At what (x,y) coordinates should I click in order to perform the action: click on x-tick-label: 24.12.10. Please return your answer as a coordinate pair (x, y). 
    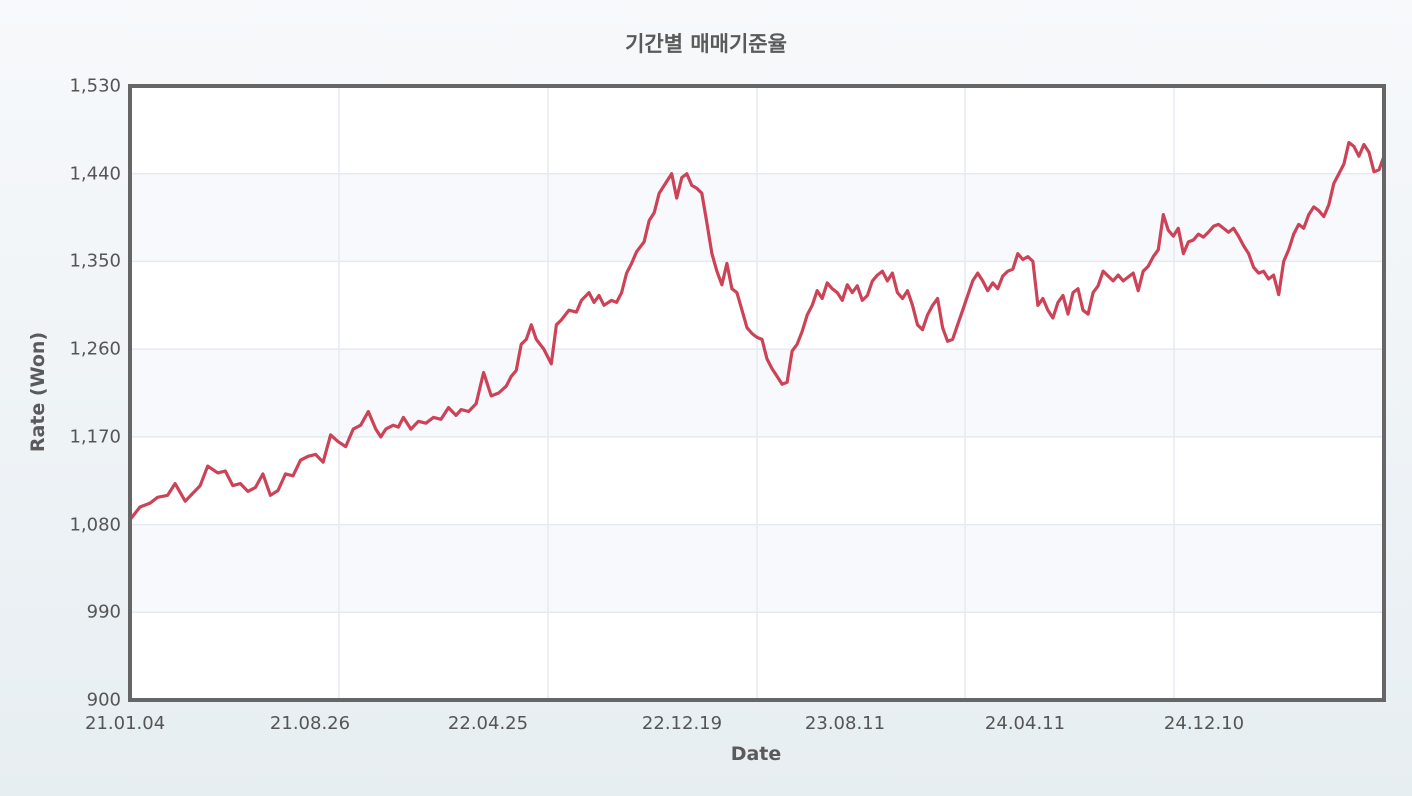
    Looking at the image, I should click on (1204, 723).